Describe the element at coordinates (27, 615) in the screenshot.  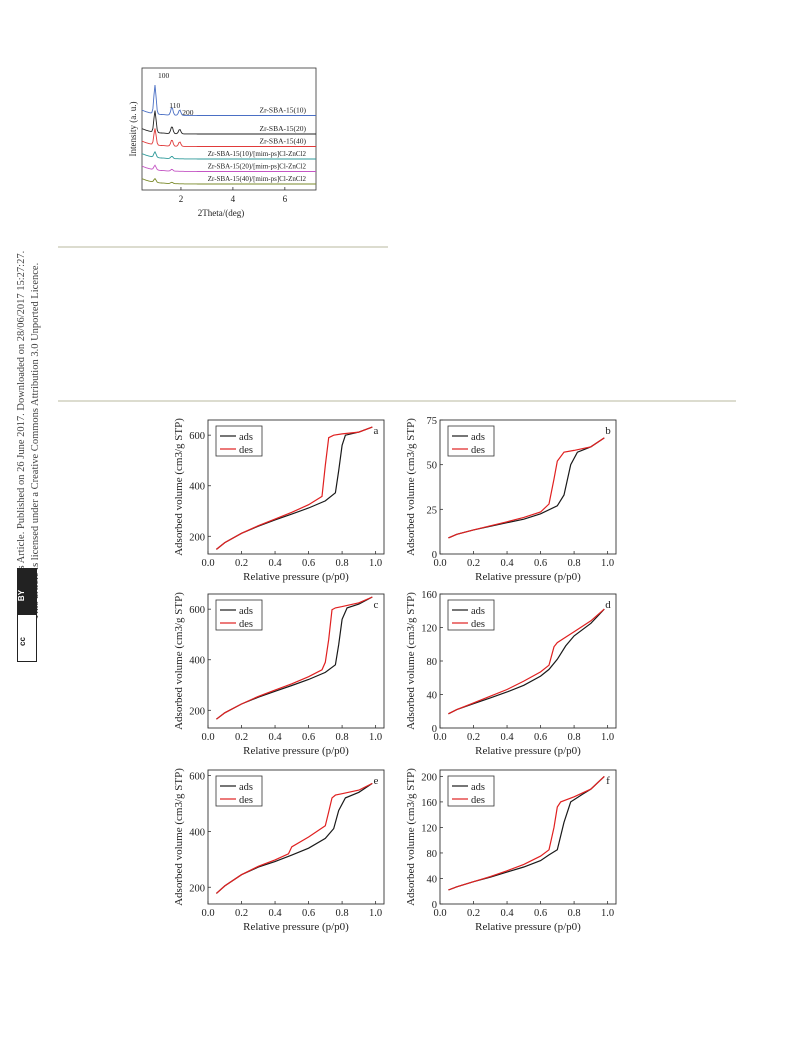
I see `cc-by-badge: BY cc` at that location.